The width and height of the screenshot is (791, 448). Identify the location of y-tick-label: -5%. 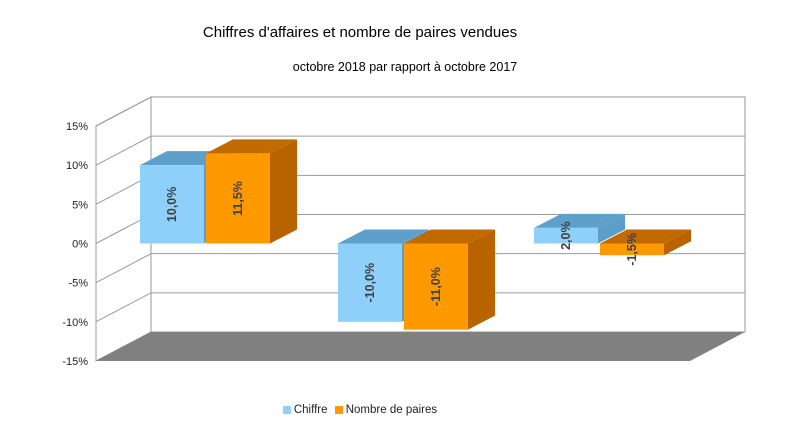
(78, 284).